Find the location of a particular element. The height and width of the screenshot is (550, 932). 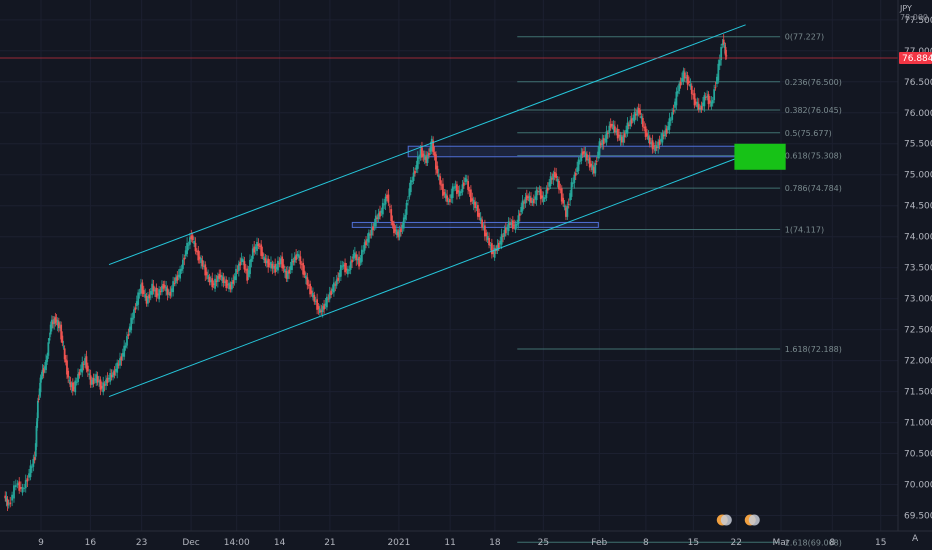

price-tick-label: 69.500 is located at coordinates (918, 517).